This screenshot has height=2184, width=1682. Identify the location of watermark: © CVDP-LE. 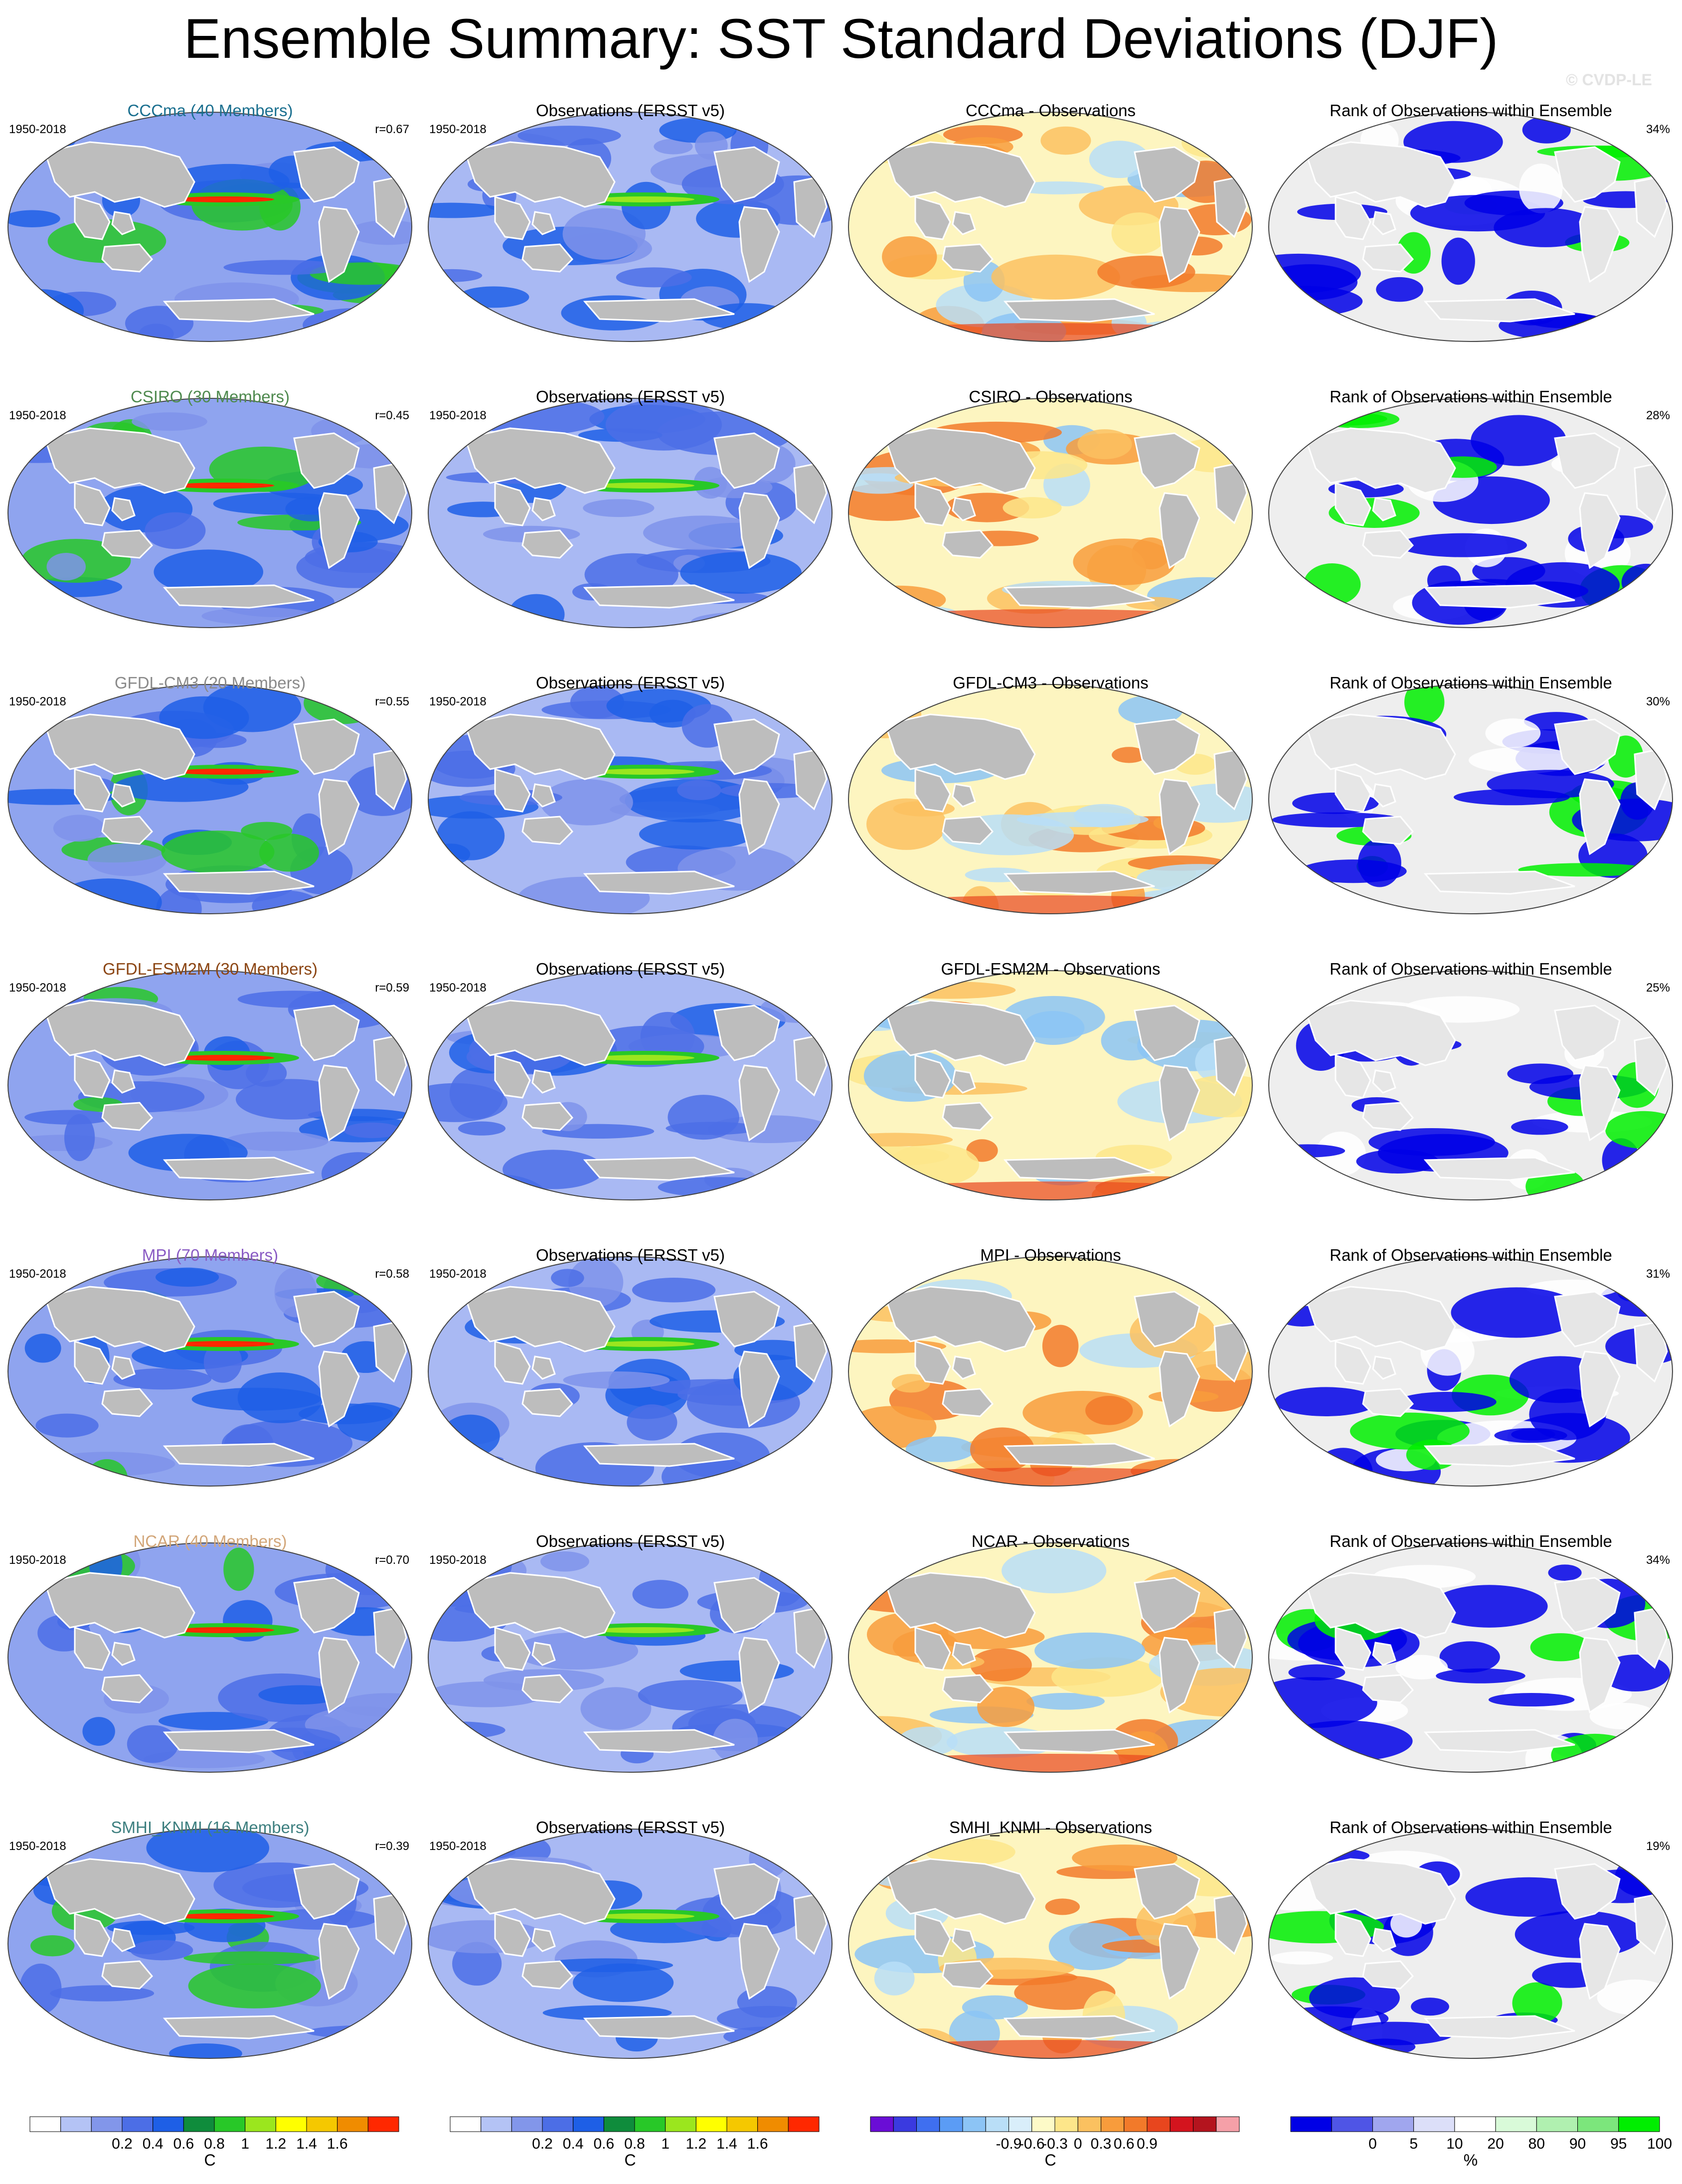
(1609, 80).